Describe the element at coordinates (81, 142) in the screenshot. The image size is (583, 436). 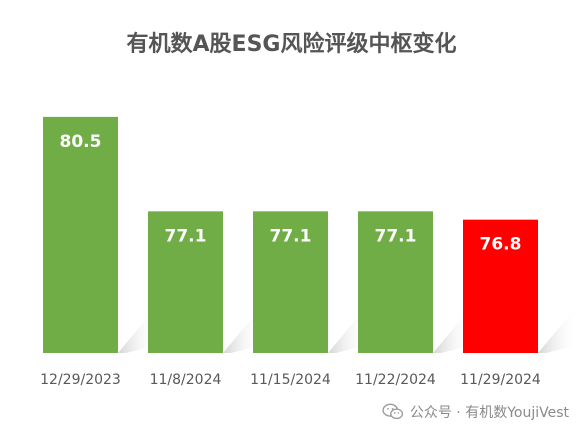
I see `data-label-1: 80.5` at that location.